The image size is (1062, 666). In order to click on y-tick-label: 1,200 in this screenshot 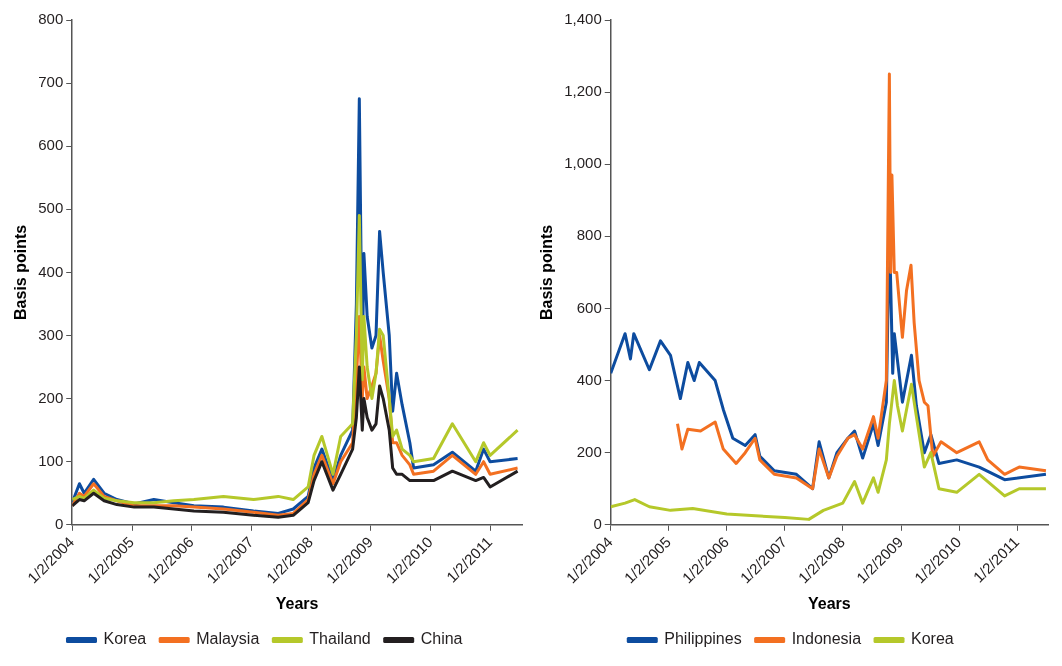, I will do `click(583, 91)`.